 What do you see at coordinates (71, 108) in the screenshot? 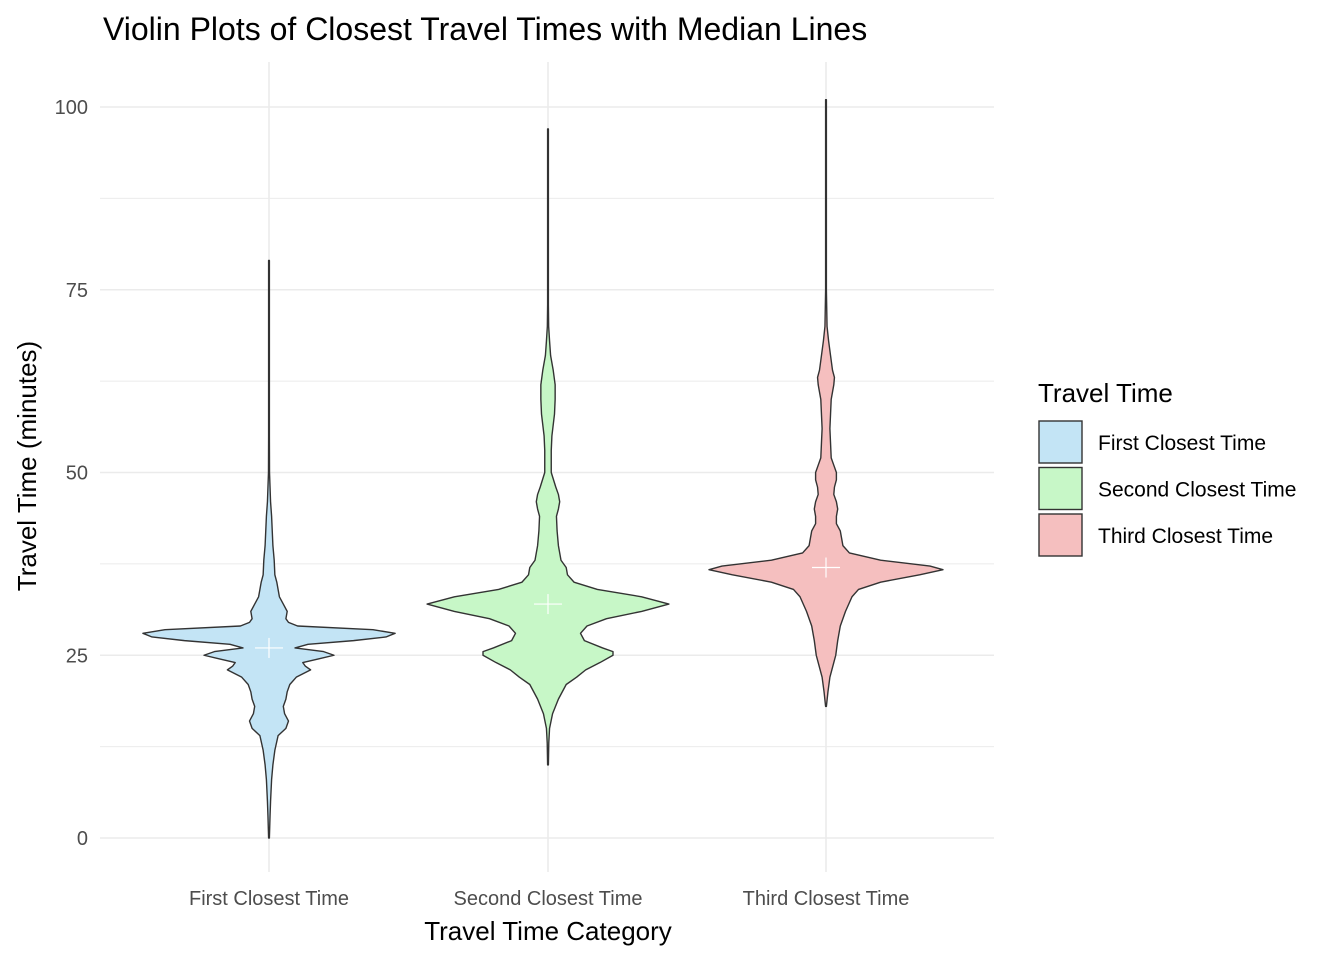
I see `y-tick-label: 100` at bounding box center [71, 108].